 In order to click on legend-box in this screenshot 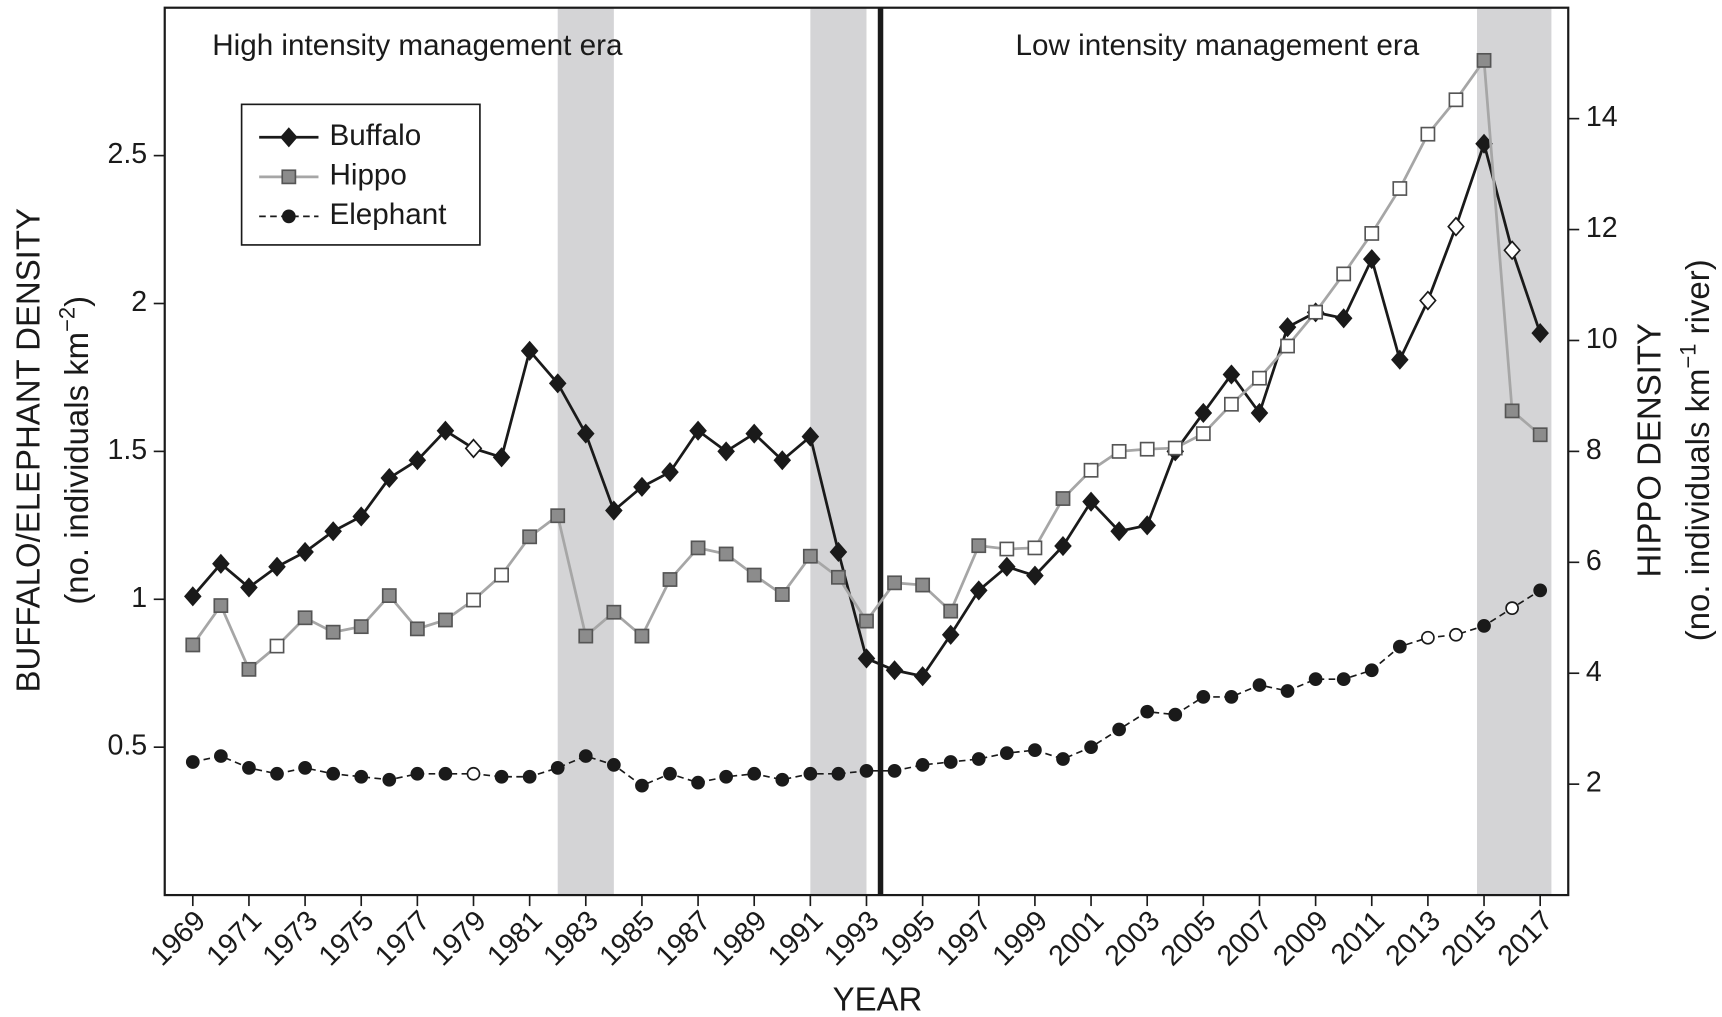, I will do `click(360, 174)`.